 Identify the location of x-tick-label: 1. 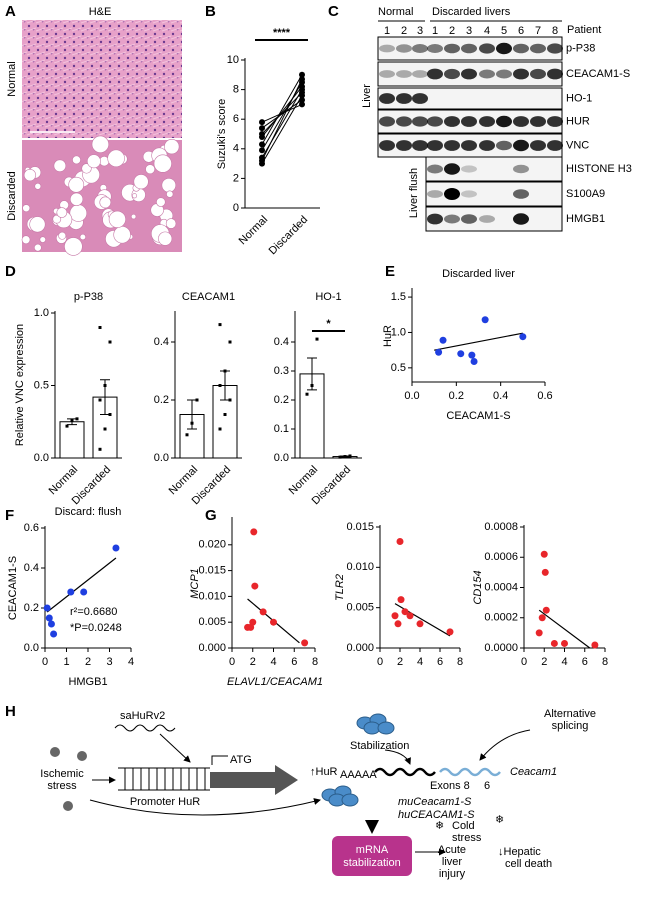
(66, 662).